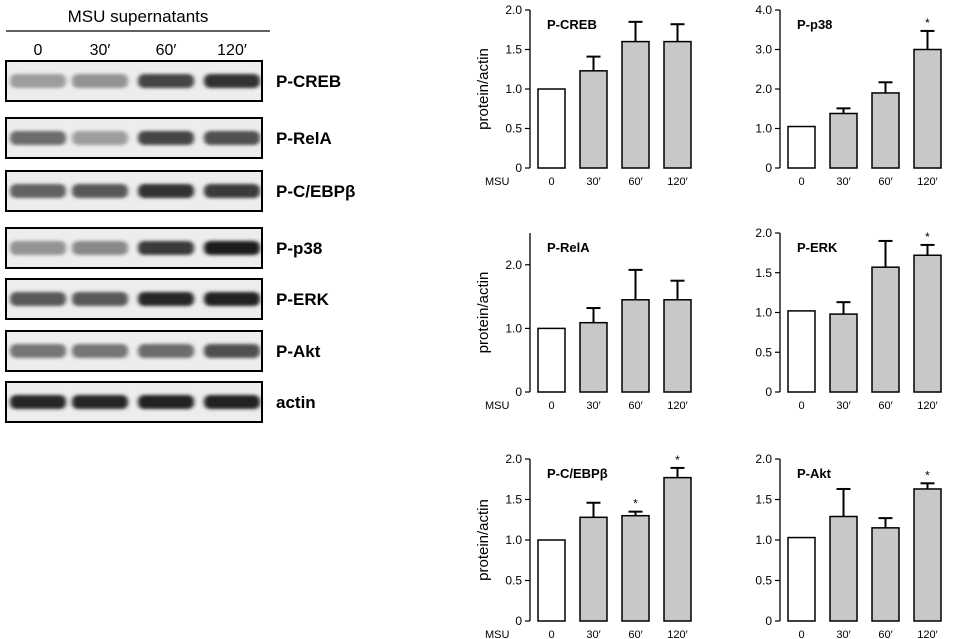 The image size is (957, 639). I want to click on blot-row-label: P-C/EBPβ, so click(315, 191).